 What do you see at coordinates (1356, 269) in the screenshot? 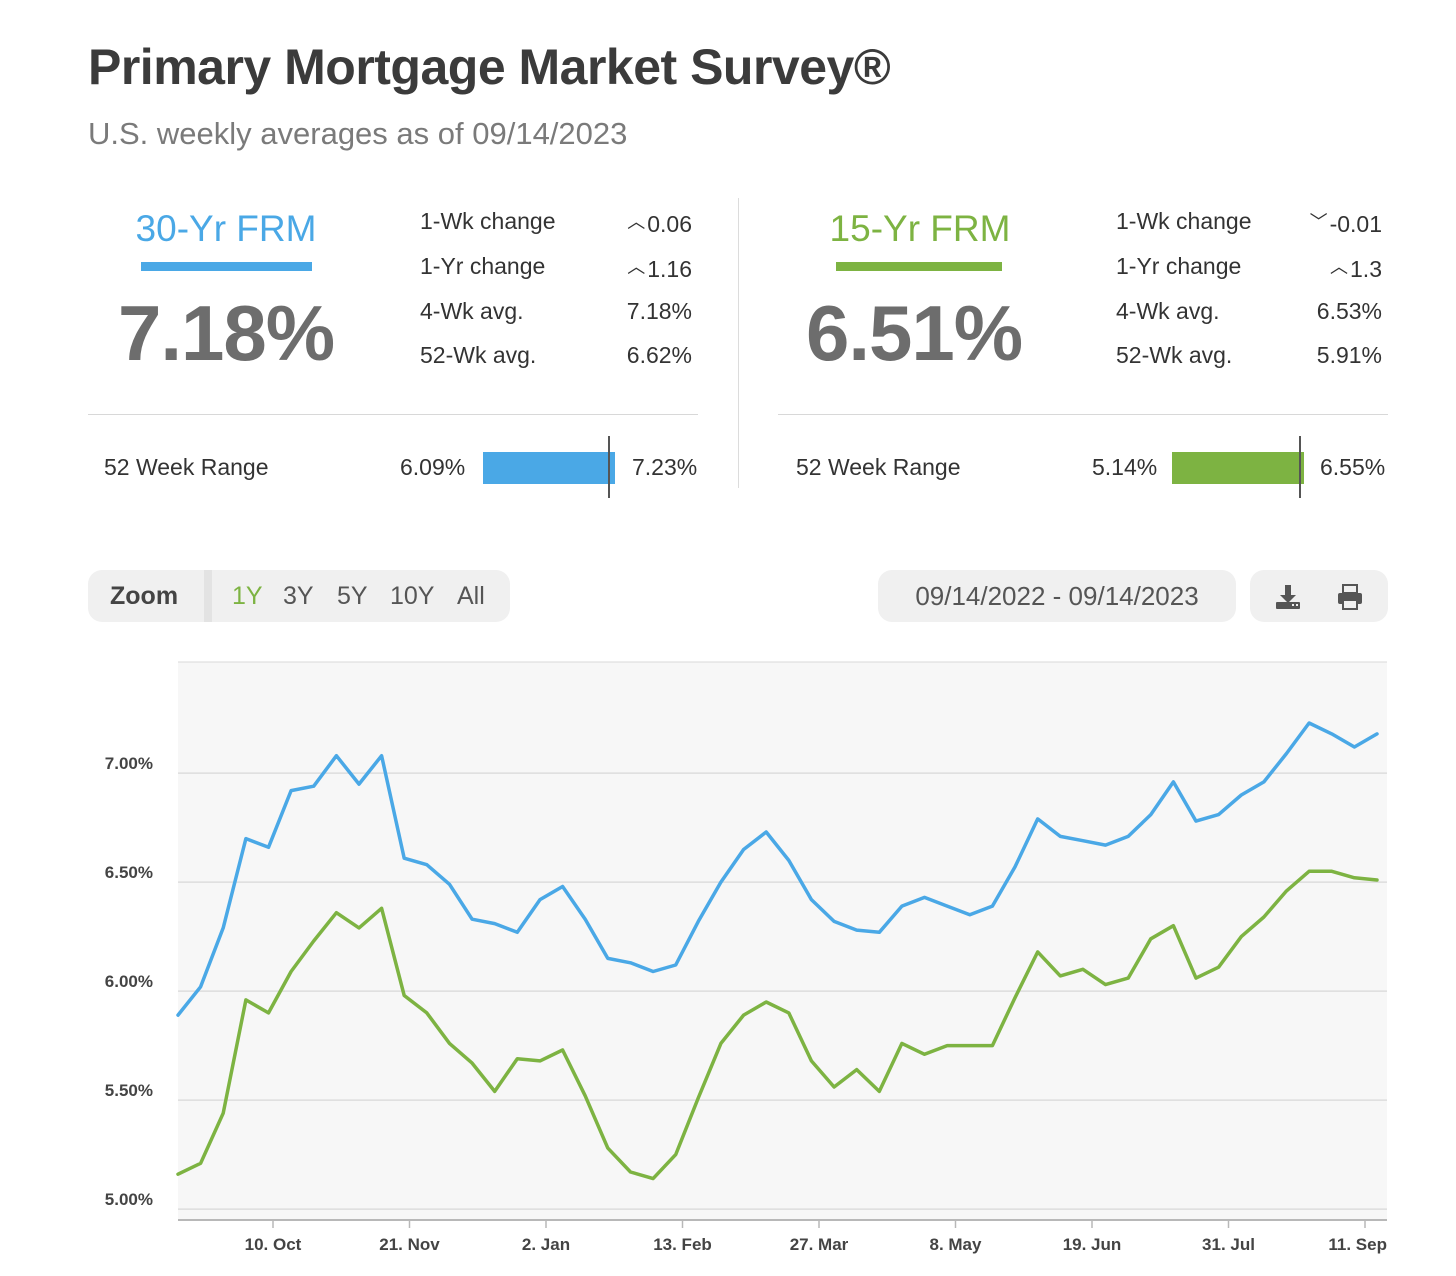
I see `stat-value: ︿1.3` at bounding box center [1356, 269].